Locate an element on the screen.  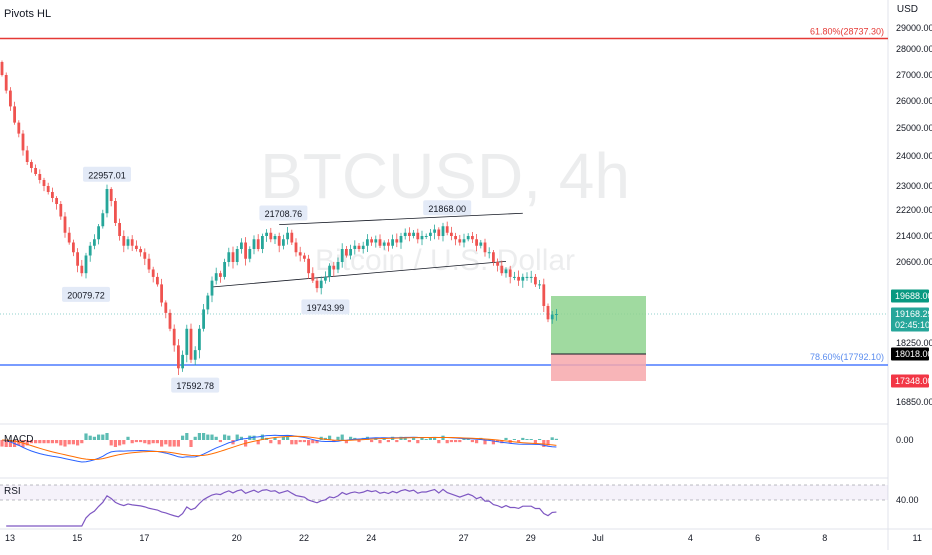
currency-label: USD is located at coordinates (907, 9).